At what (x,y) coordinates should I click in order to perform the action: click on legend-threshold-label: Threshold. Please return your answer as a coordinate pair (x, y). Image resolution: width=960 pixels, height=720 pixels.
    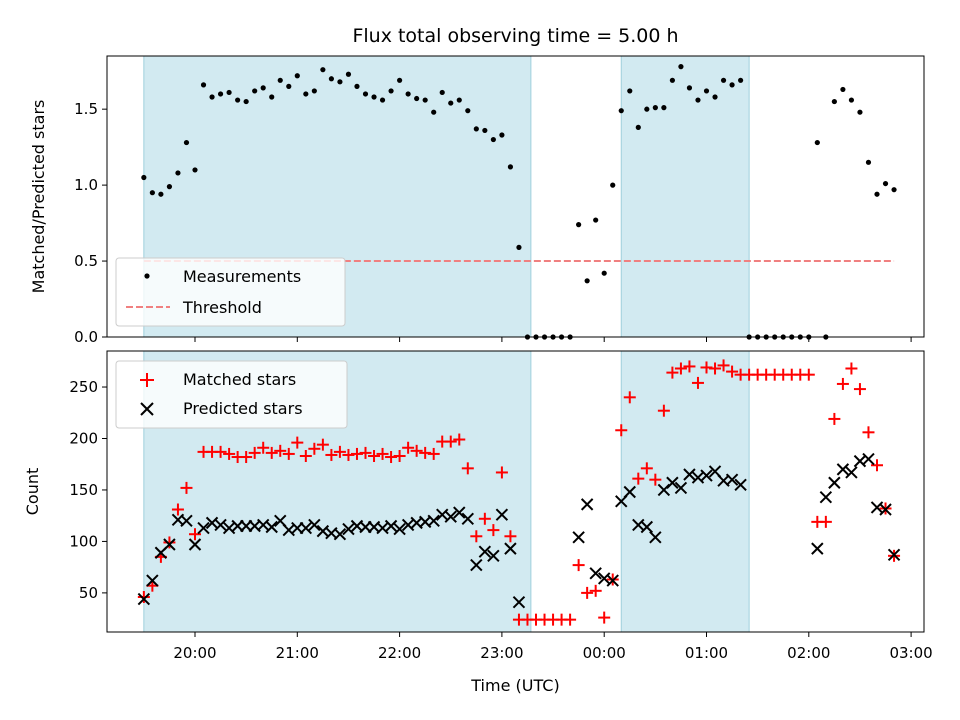
    Looking at the image, I should click on (222, 307).